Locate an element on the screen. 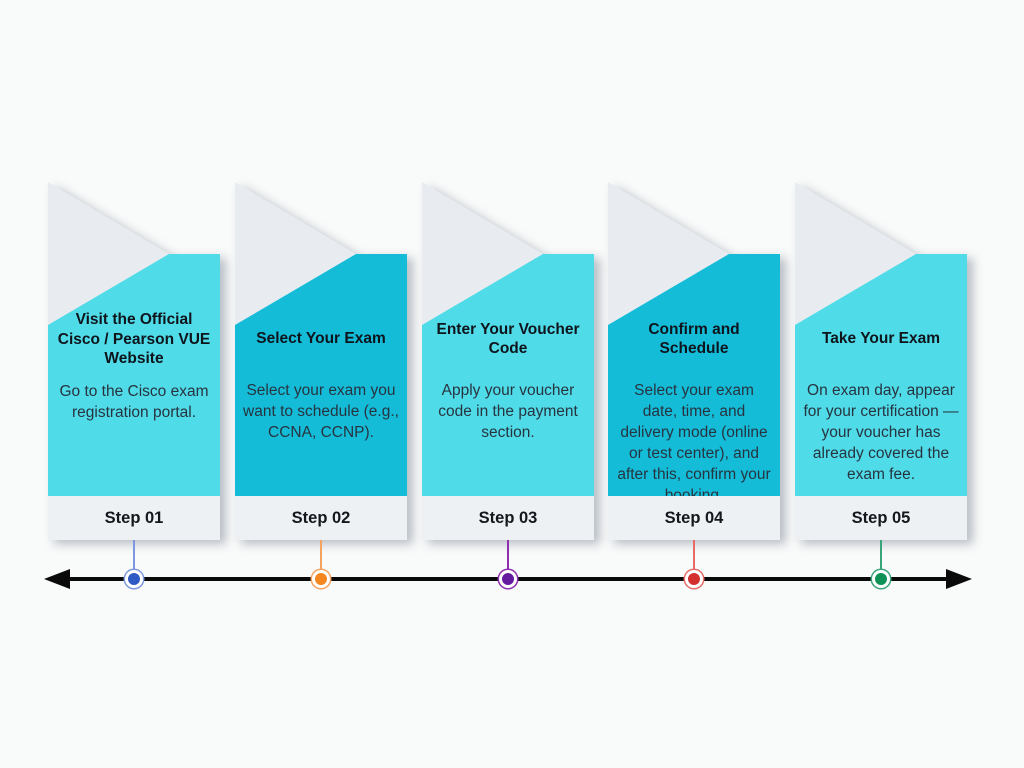  step-label-box: Step 02 is located at coordinates (321, 518).